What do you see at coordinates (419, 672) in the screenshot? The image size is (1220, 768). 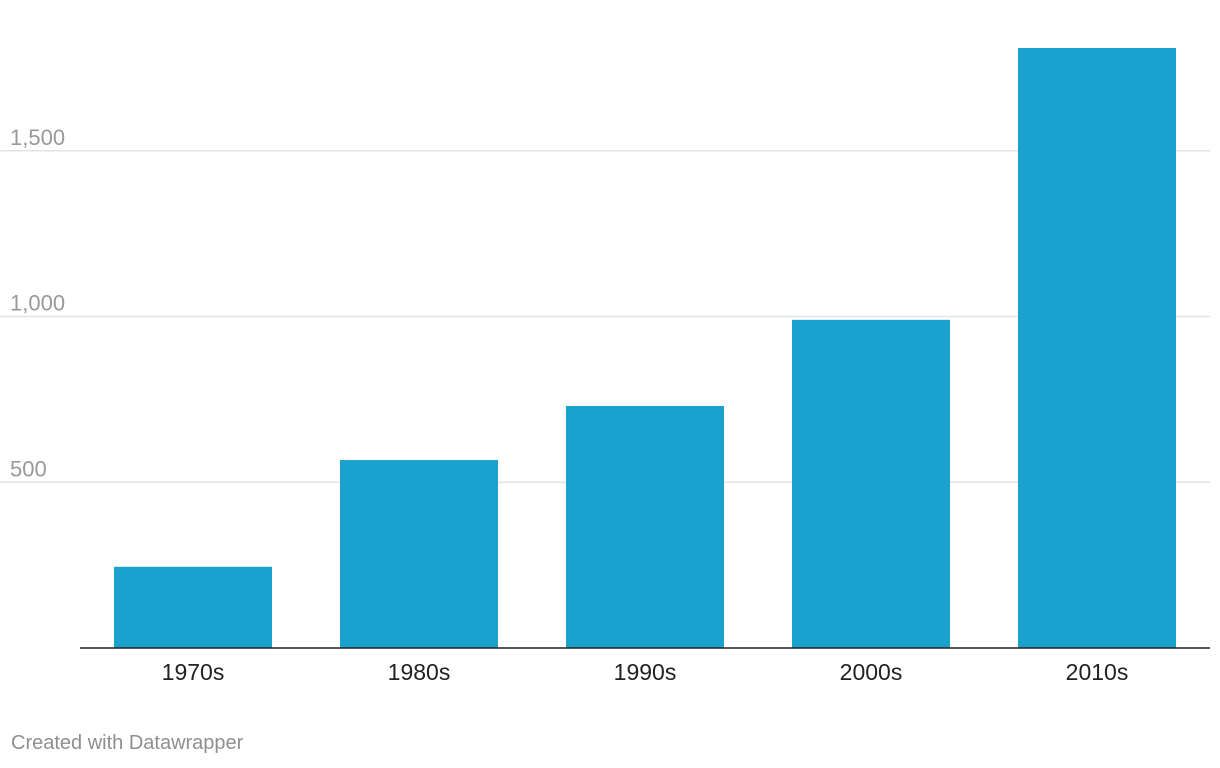 I see `x-tick-label: 1980s` at bounding box center [419, 672].